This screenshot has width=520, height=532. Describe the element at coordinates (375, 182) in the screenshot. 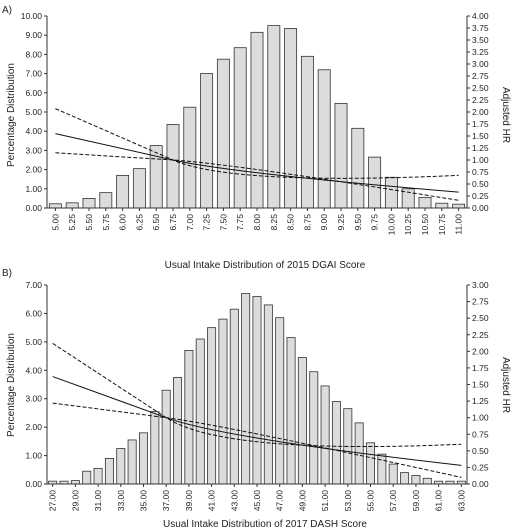

I see `bar-a-9.75` at that location.